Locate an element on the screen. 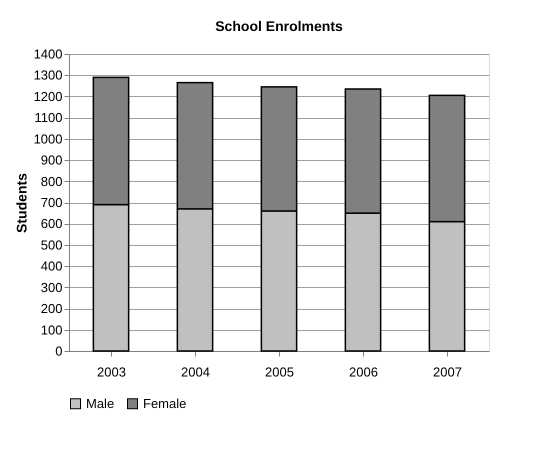 This screenshot has height=462, width=555. y-tick-label: 400 is located at coordinates (51, 266).